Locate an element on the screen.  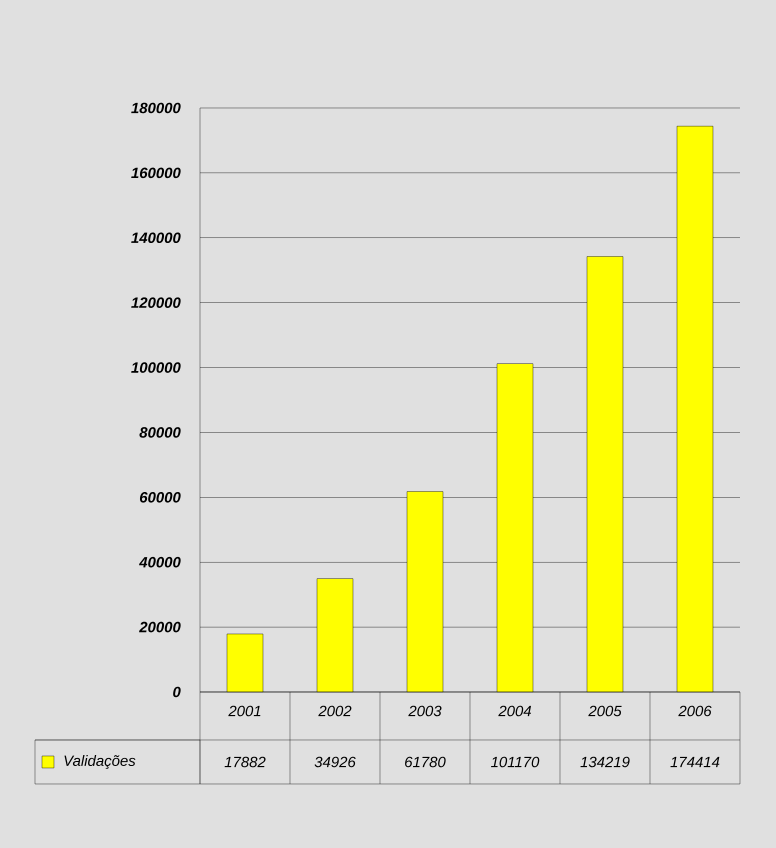
x-tick-label: 2001 is located at coordinates (244, 711).